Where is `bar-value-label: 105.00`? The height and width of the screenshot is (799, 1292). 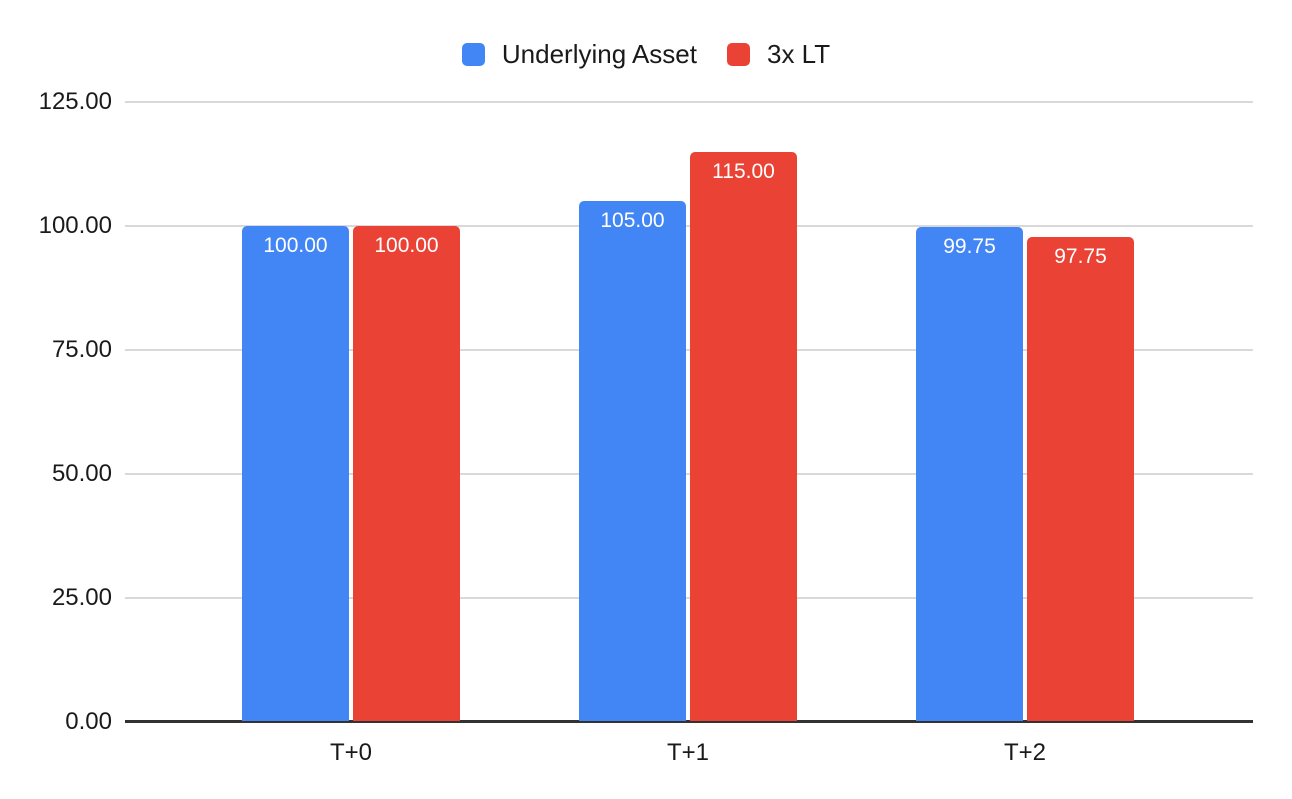 bar-value-label: 105.00 is located at coordinates (632, 220).